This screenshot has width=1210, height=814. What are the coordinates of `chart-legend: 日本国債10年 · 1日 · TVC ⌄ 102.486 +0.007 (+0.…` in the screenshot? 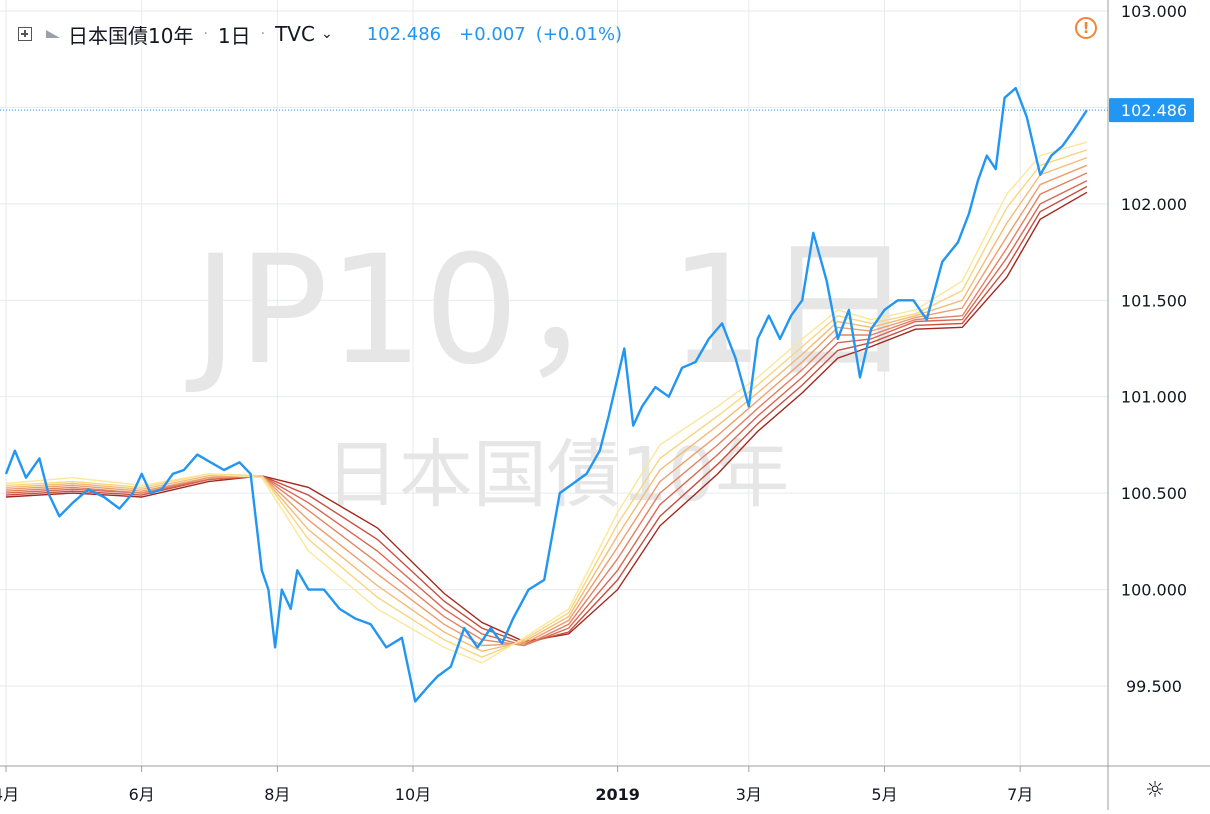 It's located at (320, 34).